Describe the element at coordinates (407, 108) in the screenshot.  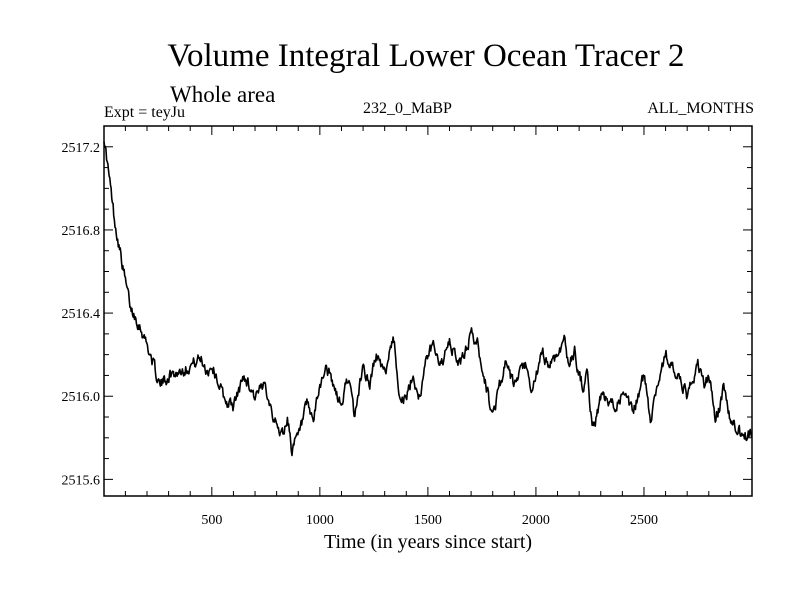
I see `period-label: 232_0_MaBP` at that location.